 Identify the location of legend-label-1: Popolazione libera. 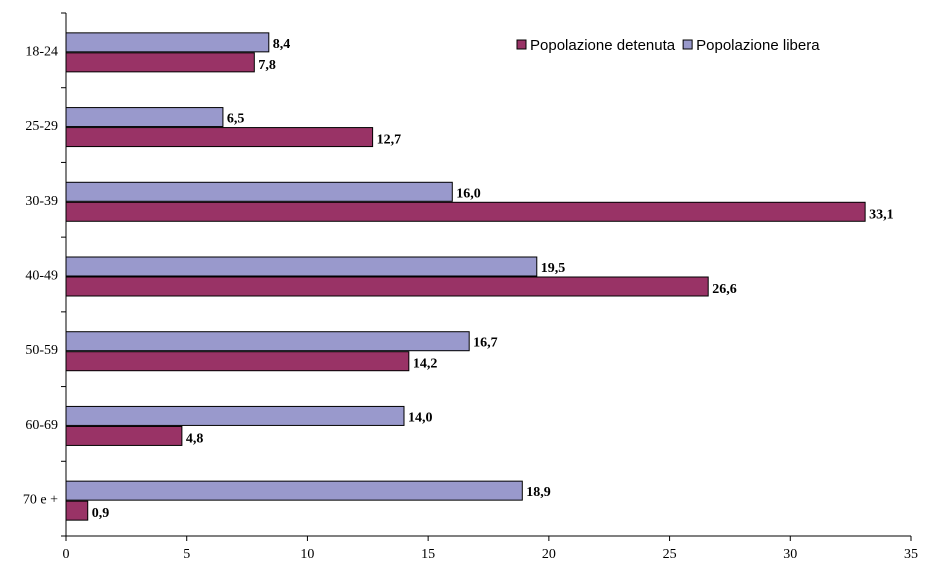
(758, 45).